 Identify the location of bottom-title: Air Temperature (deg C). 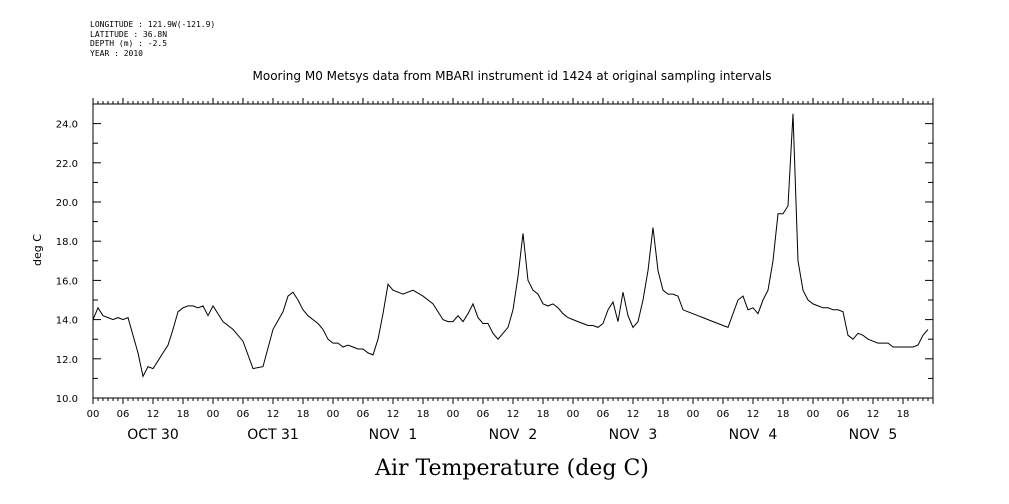
(511, 468).